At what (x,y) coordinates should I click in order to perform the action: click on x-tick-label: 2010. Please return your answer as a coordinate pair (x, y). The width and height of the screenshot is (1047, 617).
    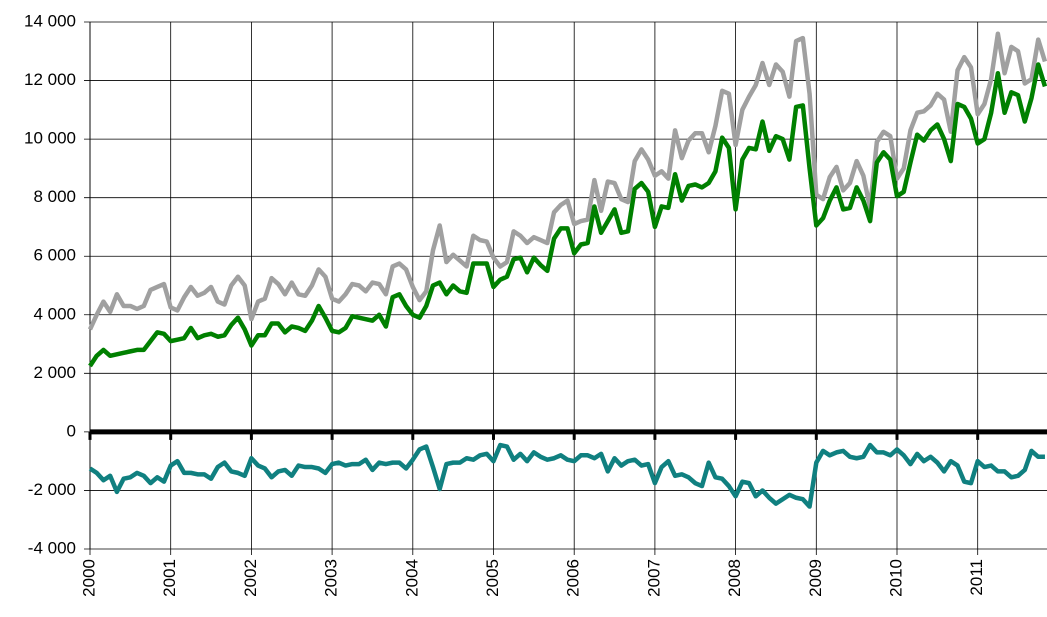
    Looking at the image, I should click on (895, 578).